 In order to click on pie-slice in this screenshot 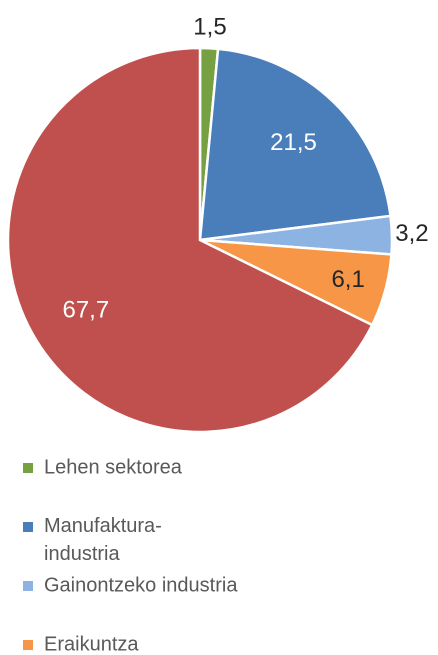, I will do `click(295, 144)`.